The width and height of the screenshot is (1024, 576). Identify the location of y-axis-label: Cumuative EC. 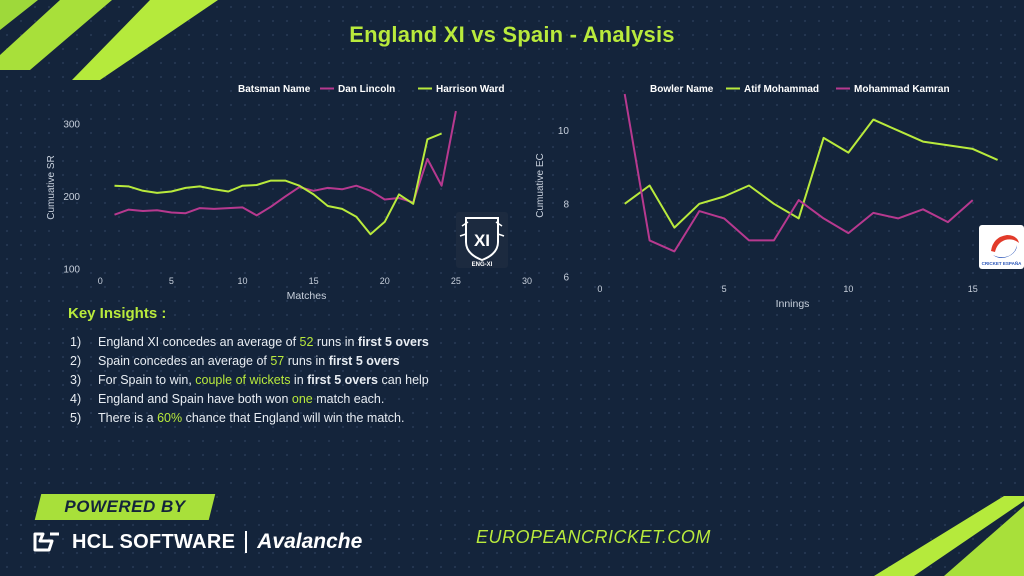
(540, 185).